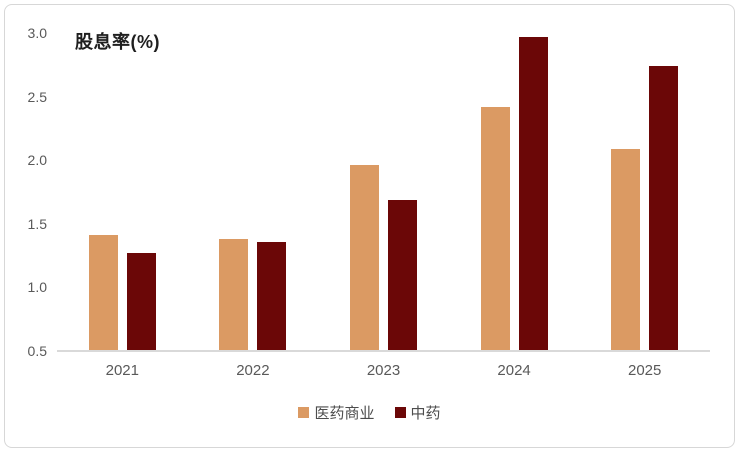  I want to click on x-tick-label-2021: 2021, so click(122, 370).